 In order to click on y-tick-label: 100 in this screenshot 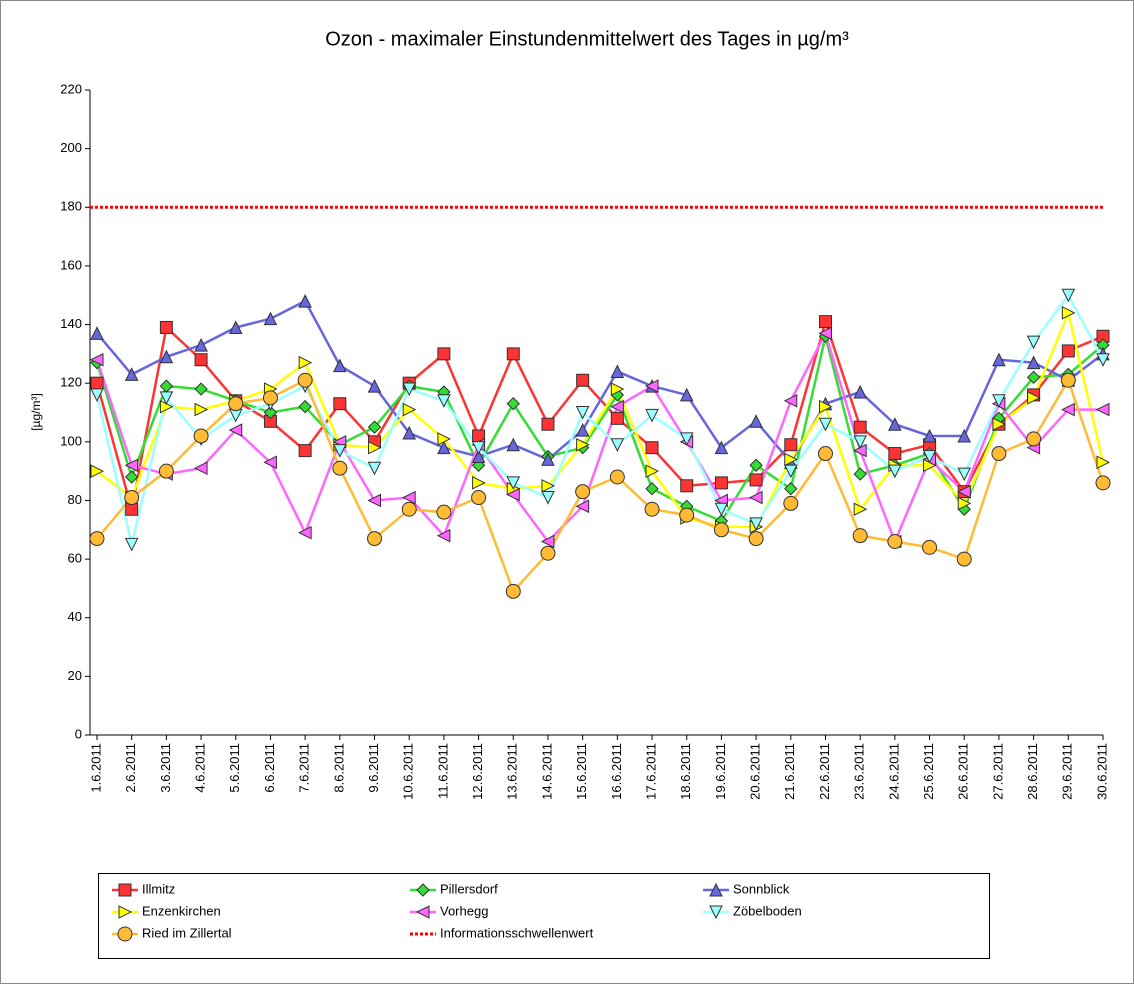, I will do `click(71, 440)`.